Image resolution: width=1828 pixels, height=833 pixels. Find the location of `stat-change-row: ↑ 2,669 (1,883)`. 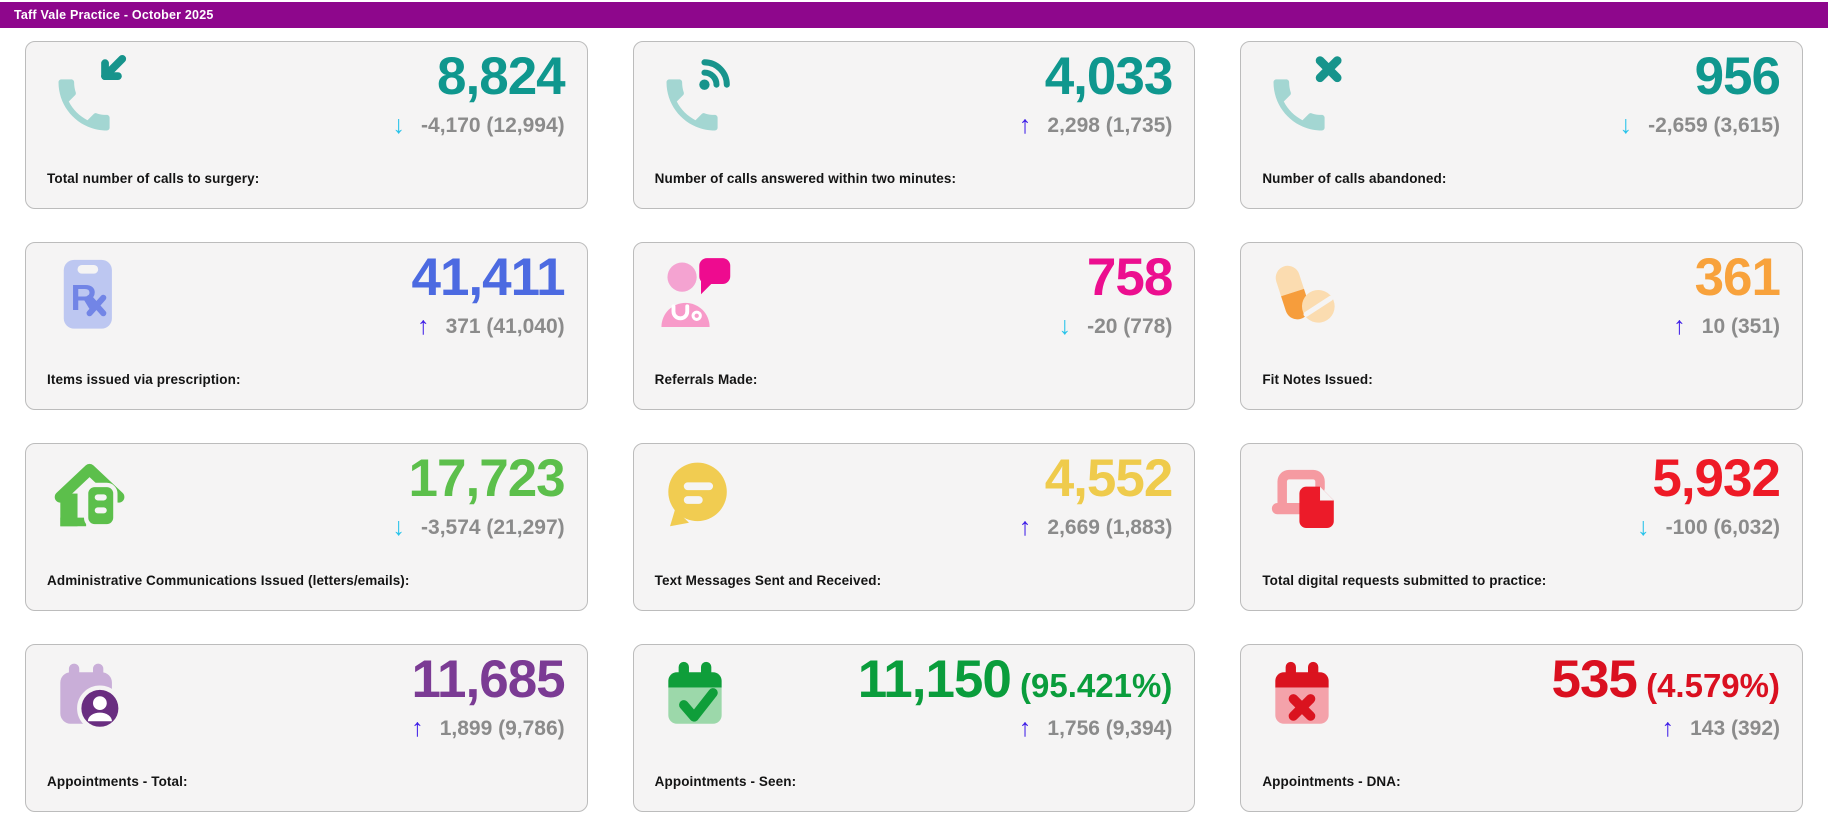

stat-change-row: ↑ 2,669 (1,883) is located at coordinates (1095, 527).